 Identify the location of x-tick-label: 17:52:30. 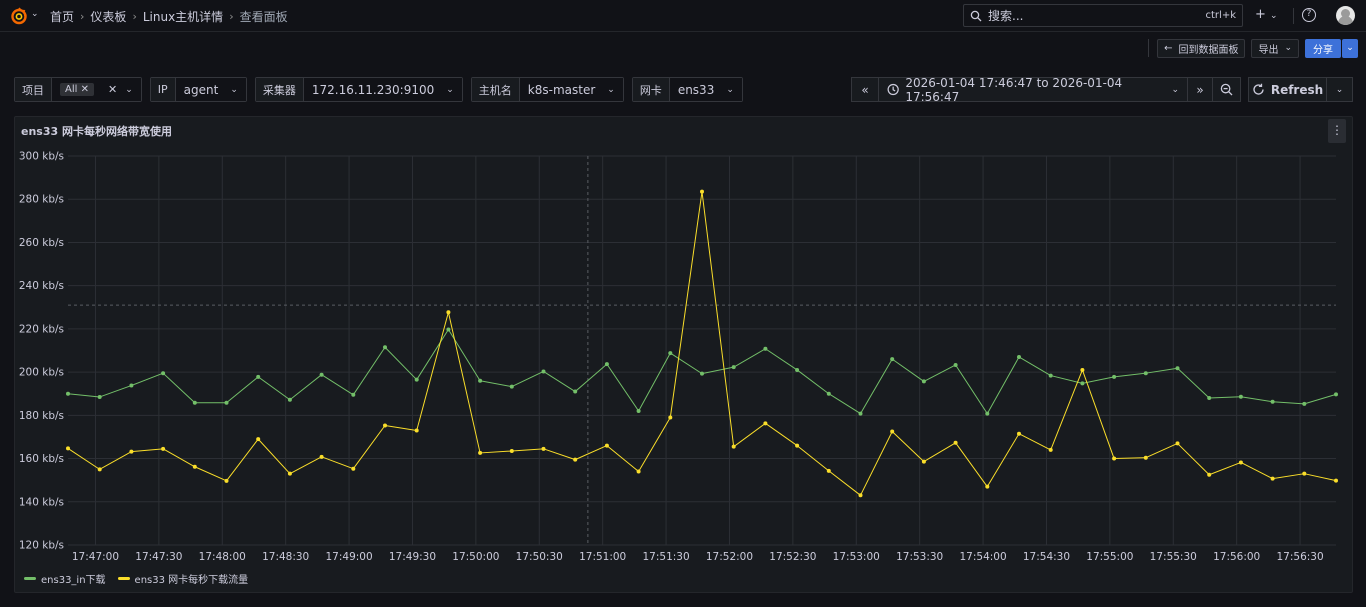
(792, 557).